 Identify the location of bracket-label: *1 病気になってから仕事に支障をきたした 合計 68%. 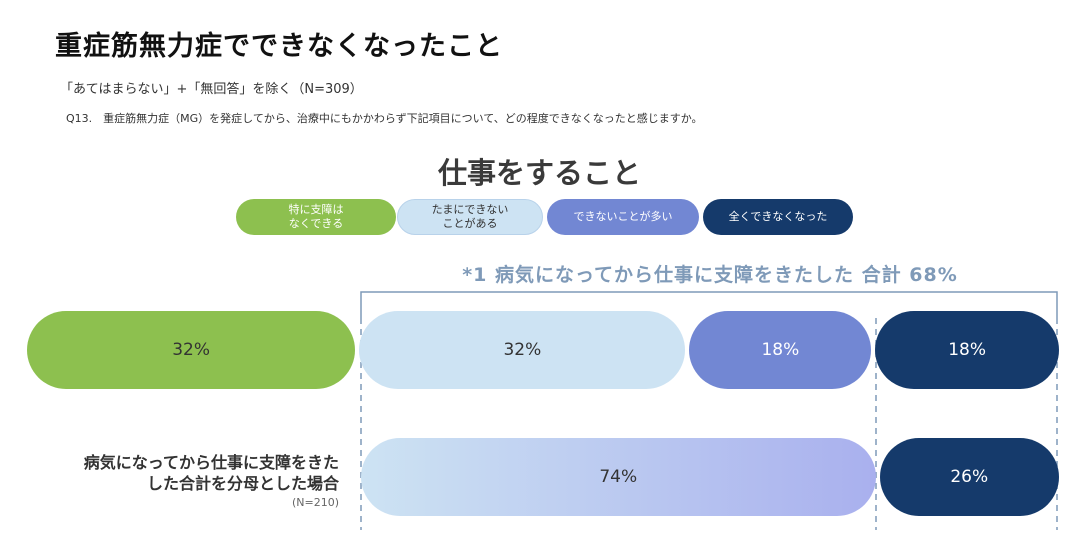
(710, 275).